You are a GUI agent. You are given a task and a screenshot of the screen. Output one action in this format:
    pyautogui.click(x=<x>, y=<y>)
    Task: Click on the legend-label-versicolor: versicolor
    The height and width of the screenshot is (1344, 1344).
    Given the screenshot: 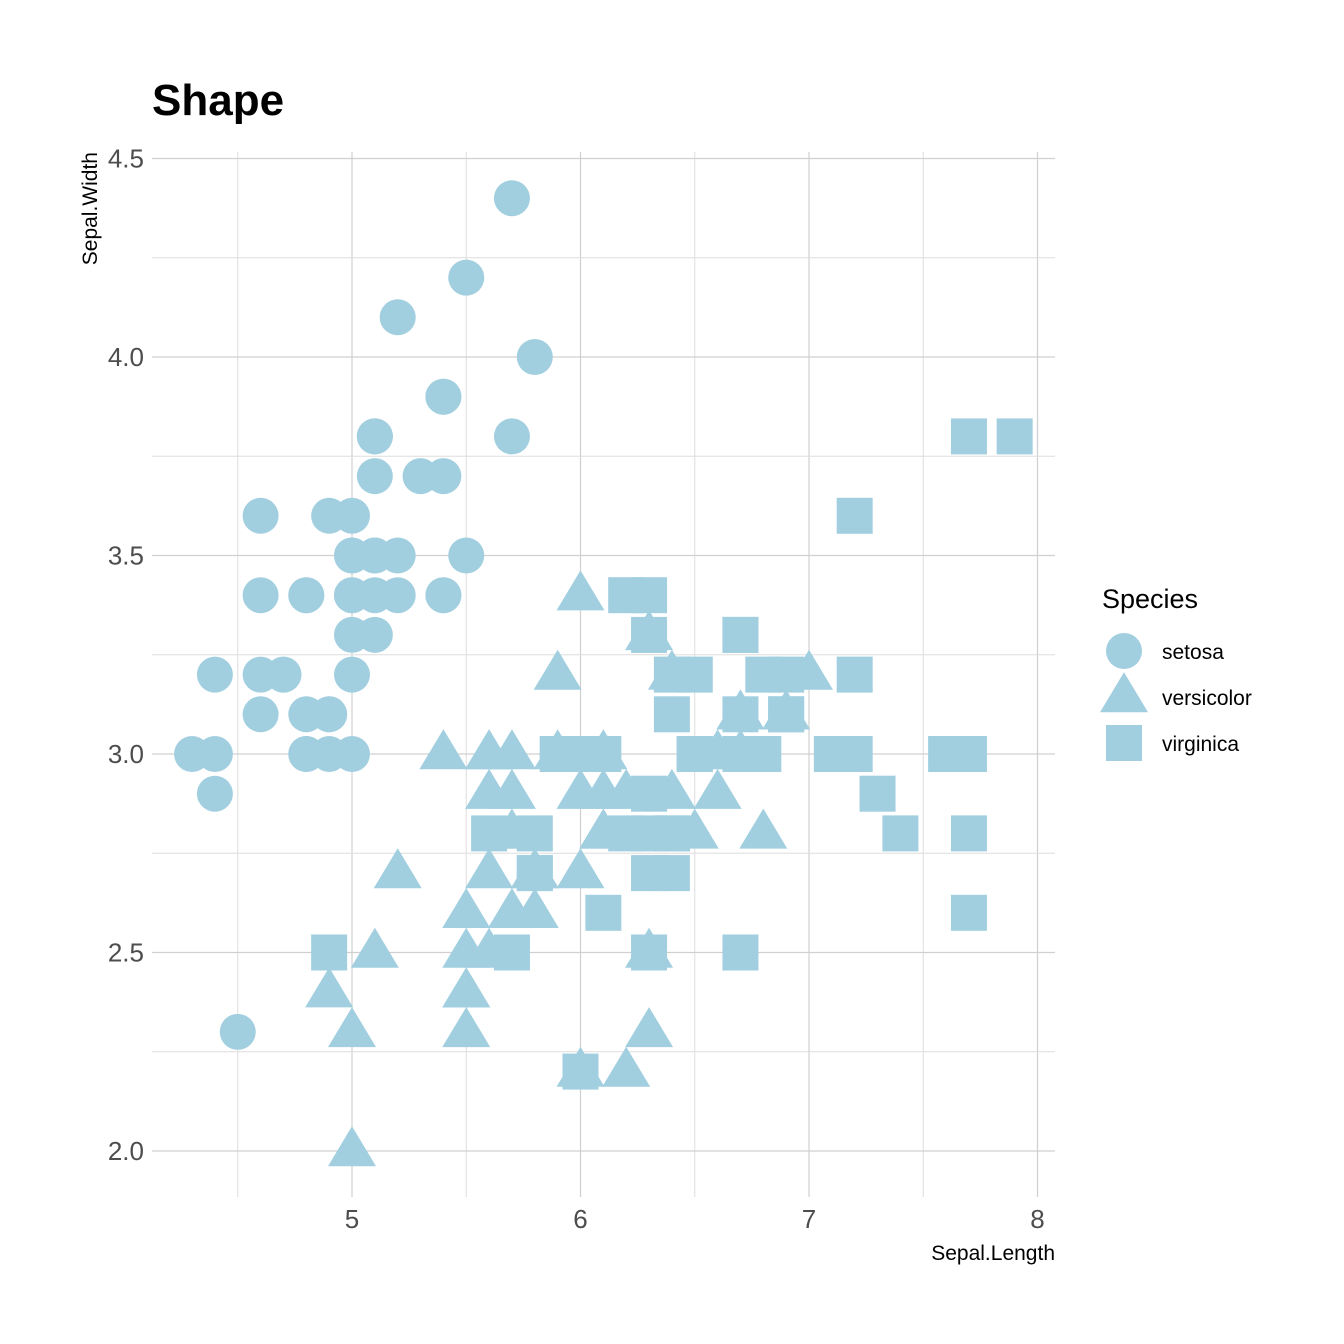 What is the action you would take?
    pyautogui.click(x=1207, y=698)
    